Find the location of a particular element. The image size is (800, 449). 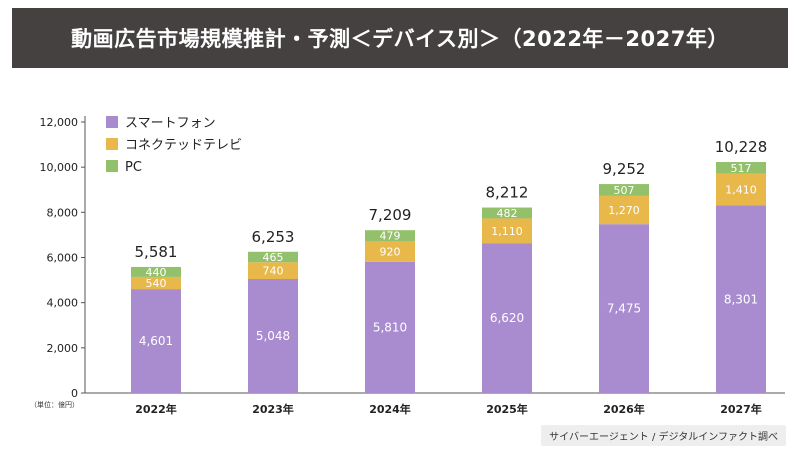

data-label: 517 is located at coordinates (741, 168).